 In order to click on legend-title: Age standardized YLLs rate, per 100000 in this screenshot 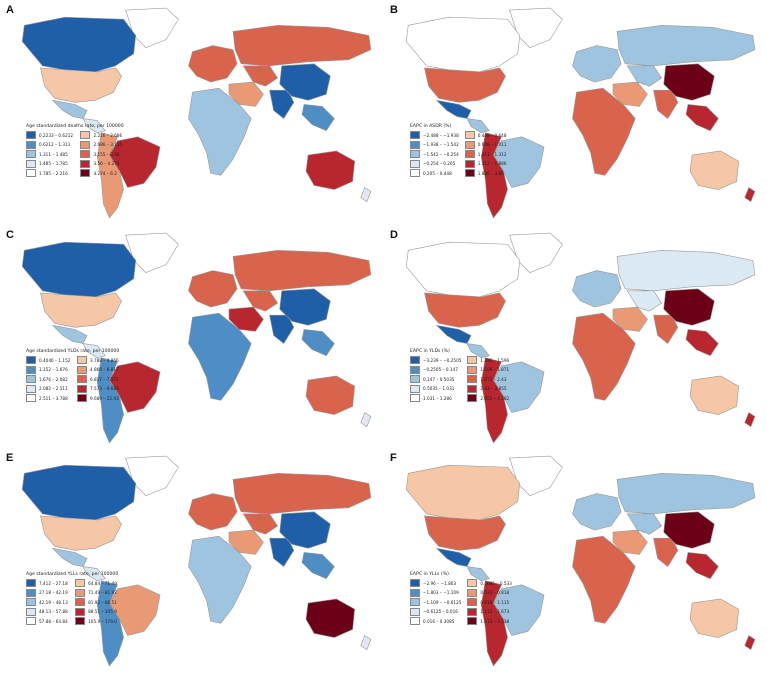, I will do `click(72, 574)`.